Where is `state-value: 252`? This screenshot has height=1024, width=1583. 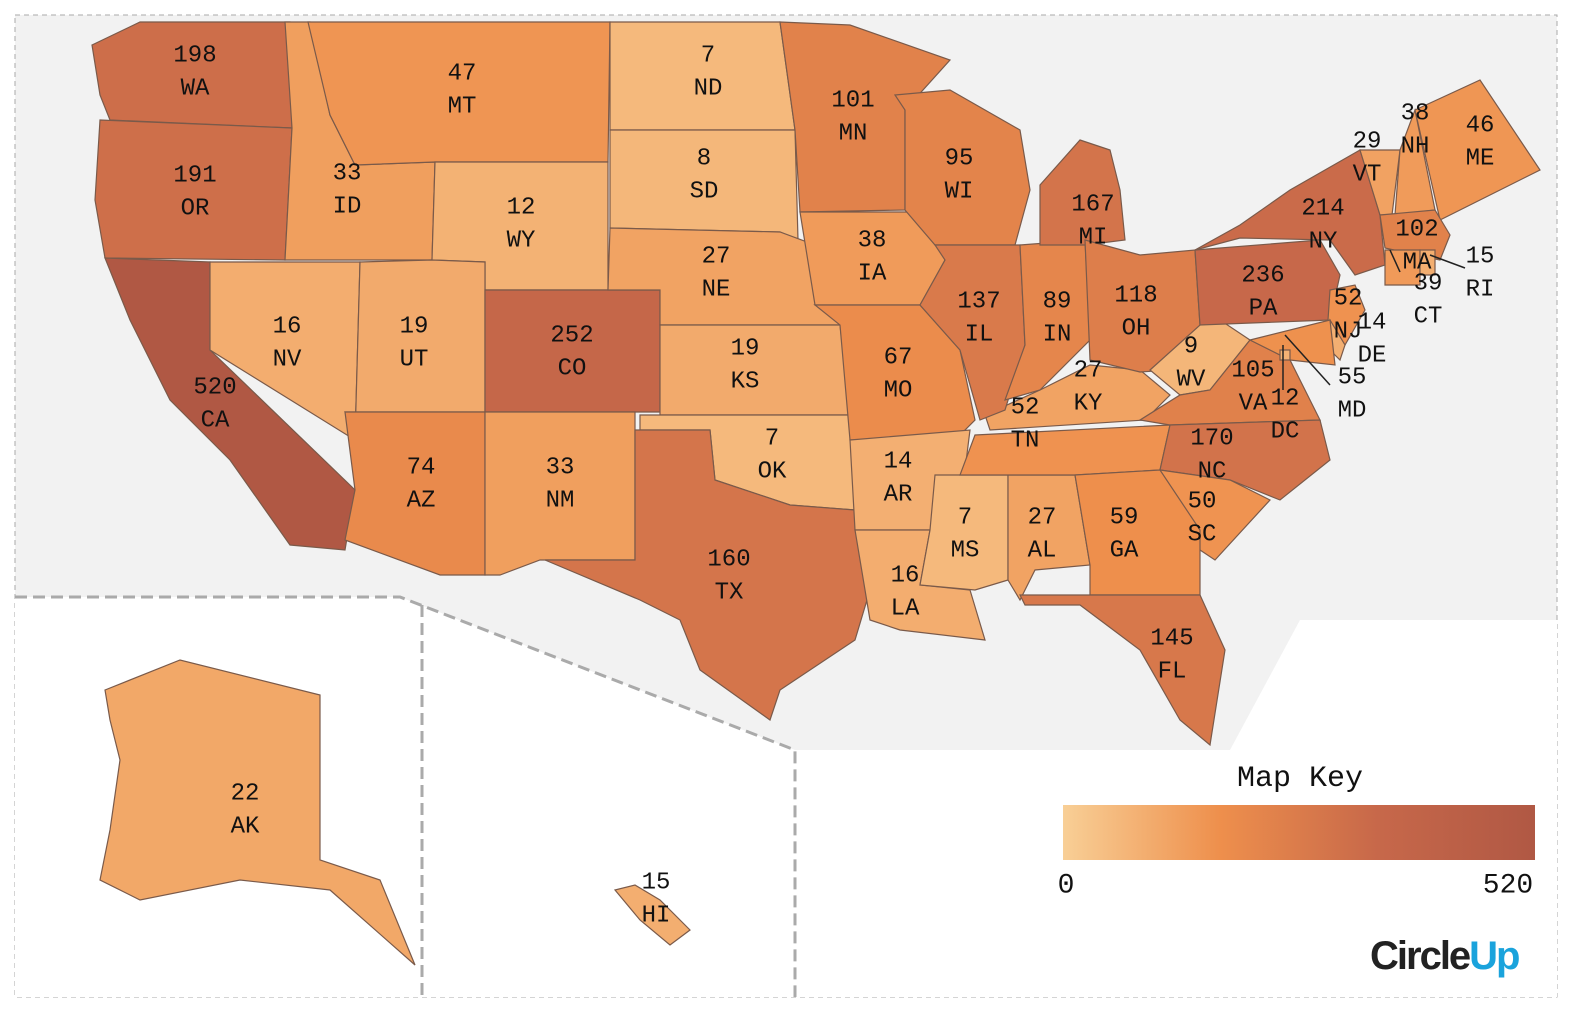
state-value: 252 is located at coordinates (571, 335).